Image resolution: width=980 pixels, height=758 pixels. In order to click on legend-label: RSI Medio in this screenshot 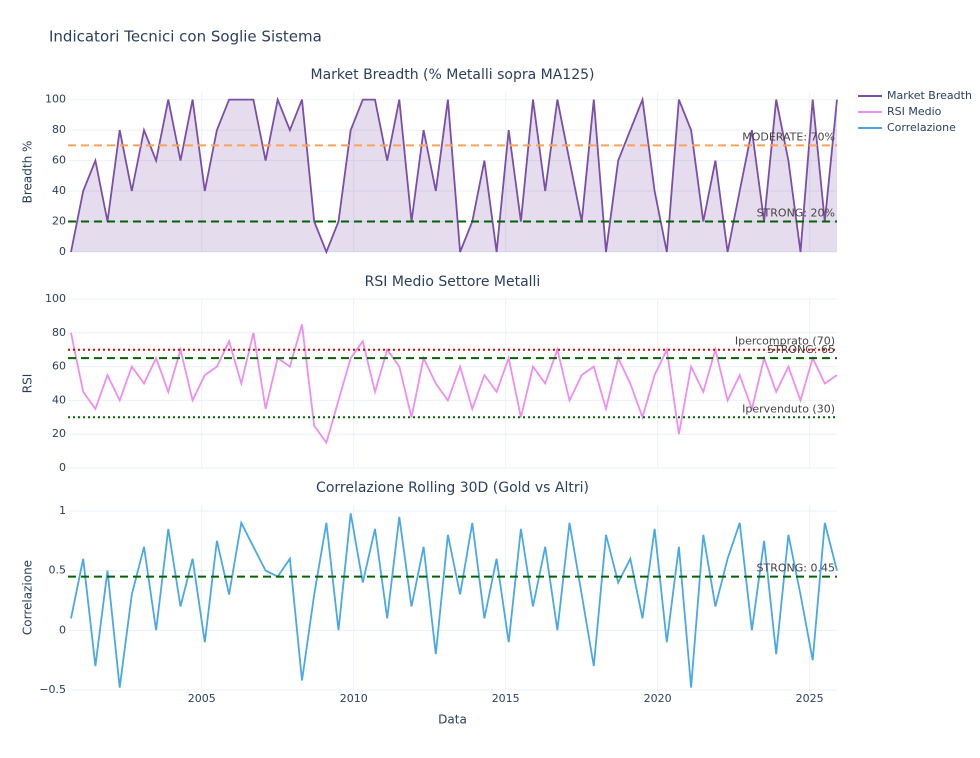, I will do `click(914, 111)`.